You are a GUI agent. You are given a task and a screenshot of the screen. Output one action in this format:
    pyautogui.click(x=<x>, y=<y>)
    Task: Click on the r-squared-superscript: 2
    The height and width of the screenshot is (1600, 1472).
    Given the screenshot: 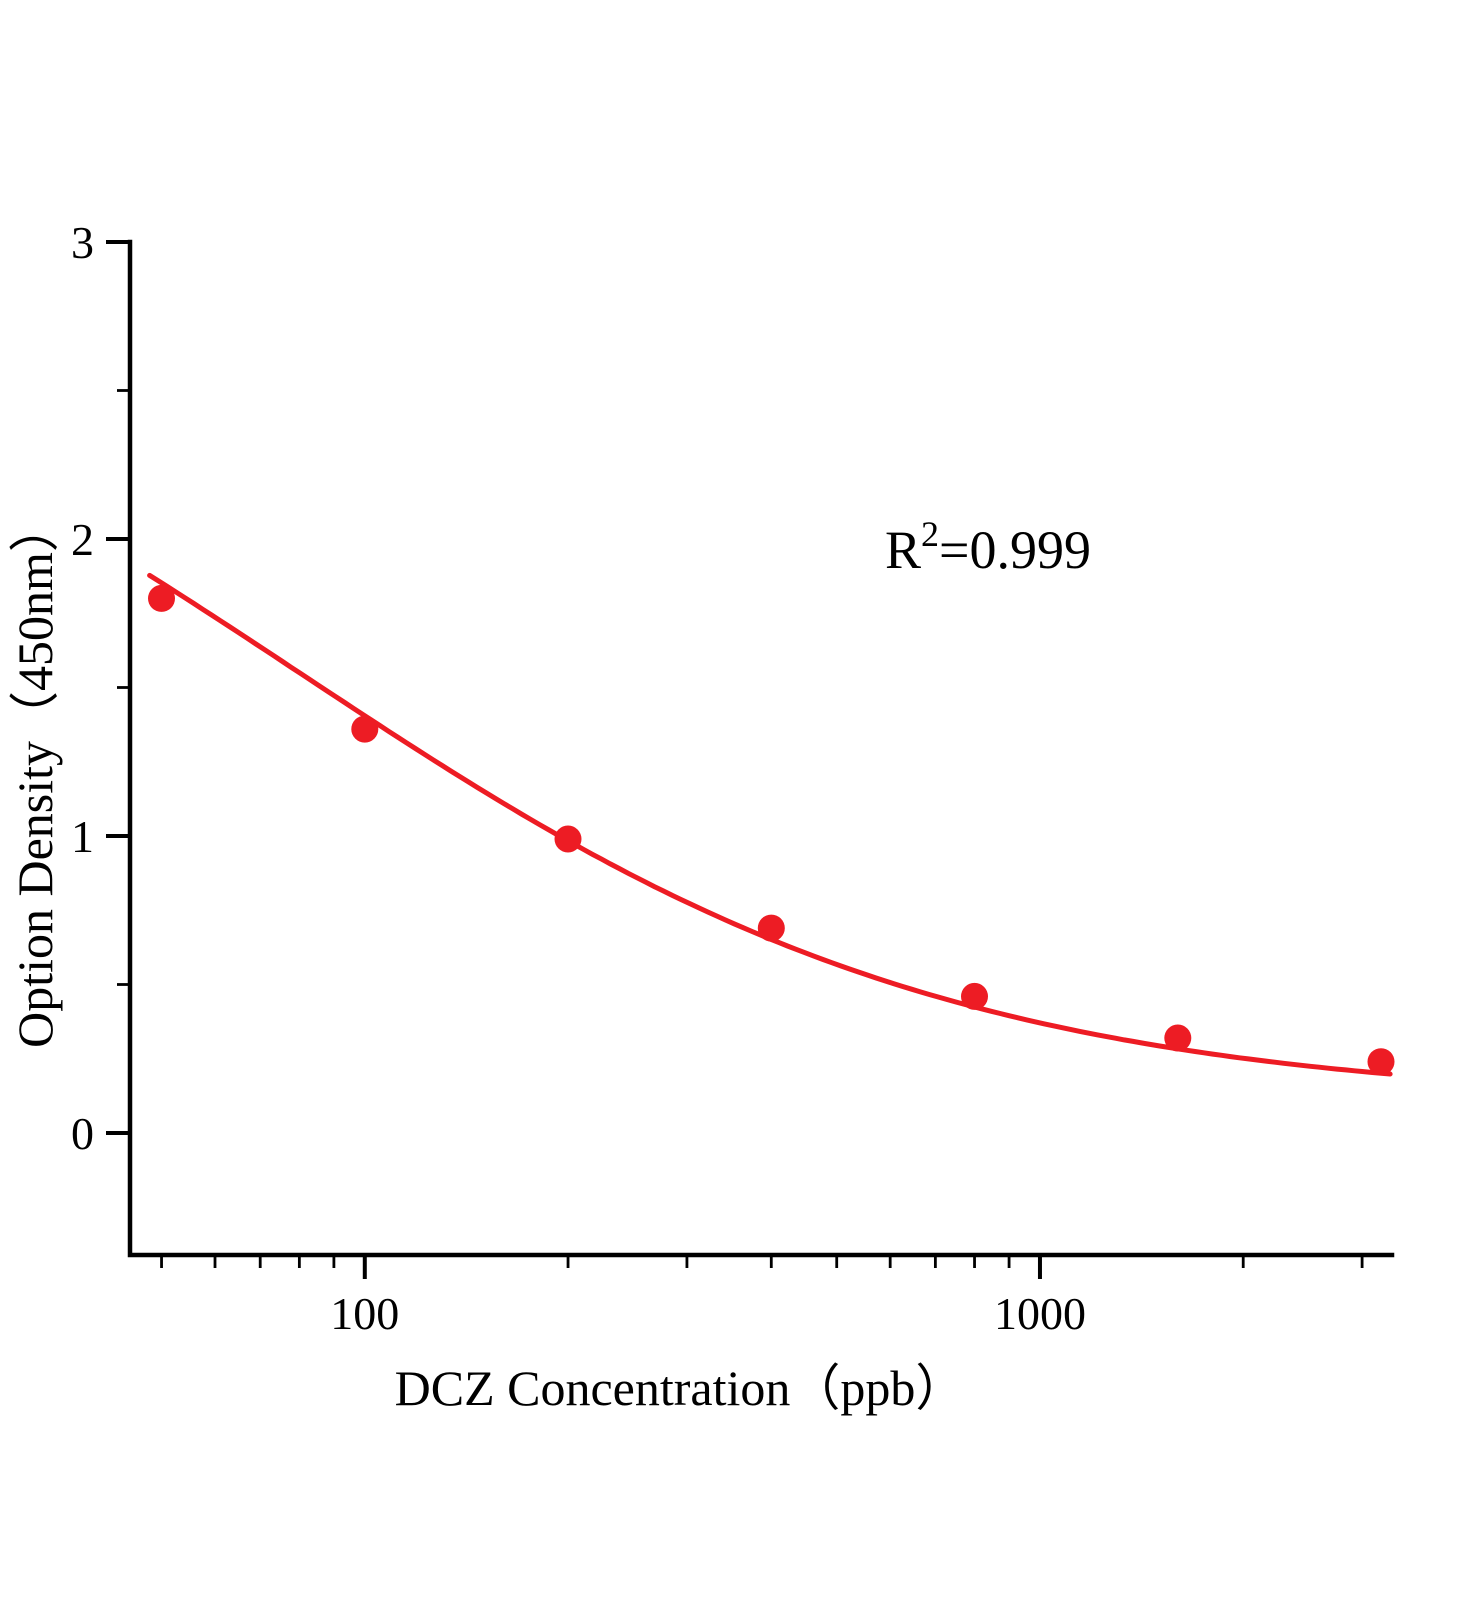 What is the action you would take?
    pyautogui.click(x=930, y=534)
    